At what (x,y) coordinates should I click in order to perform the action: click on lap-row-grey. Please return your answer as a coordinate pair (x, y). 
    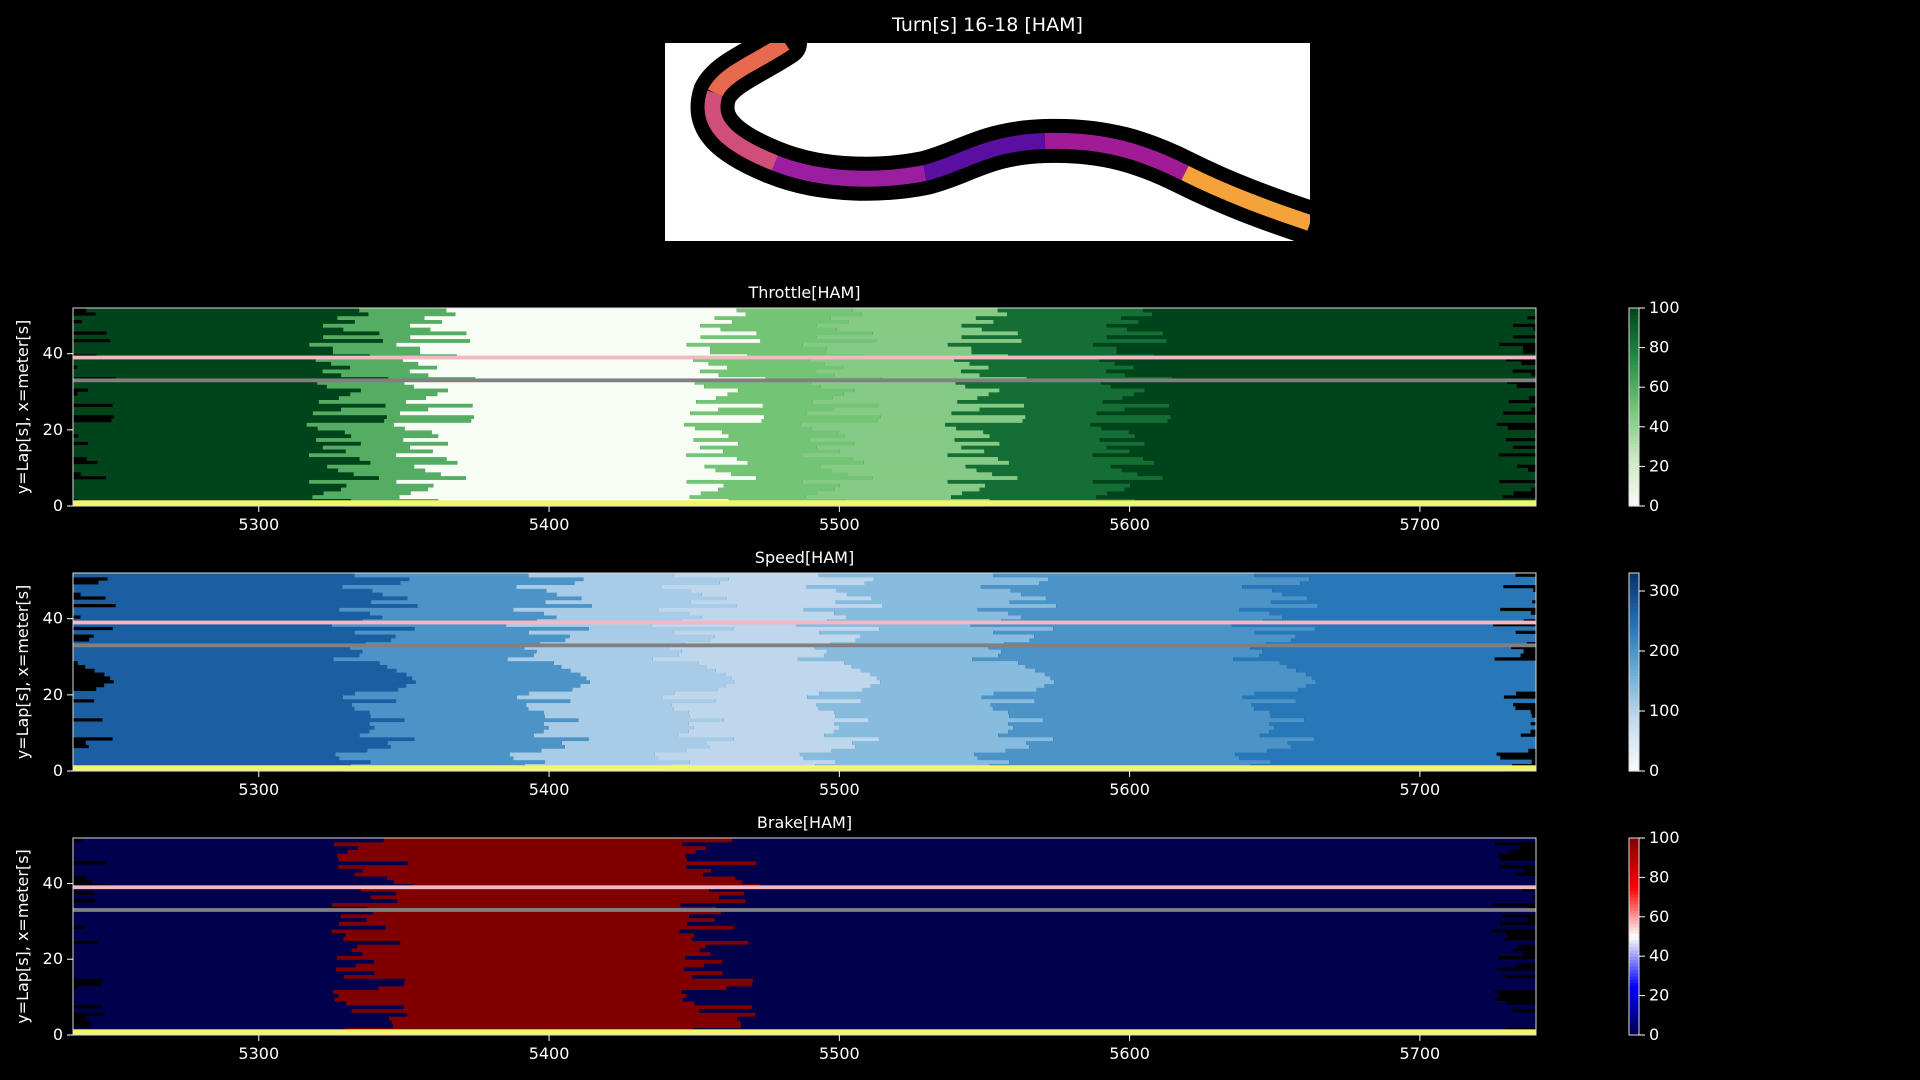
    Looking at the image, I should click on (804, 380).